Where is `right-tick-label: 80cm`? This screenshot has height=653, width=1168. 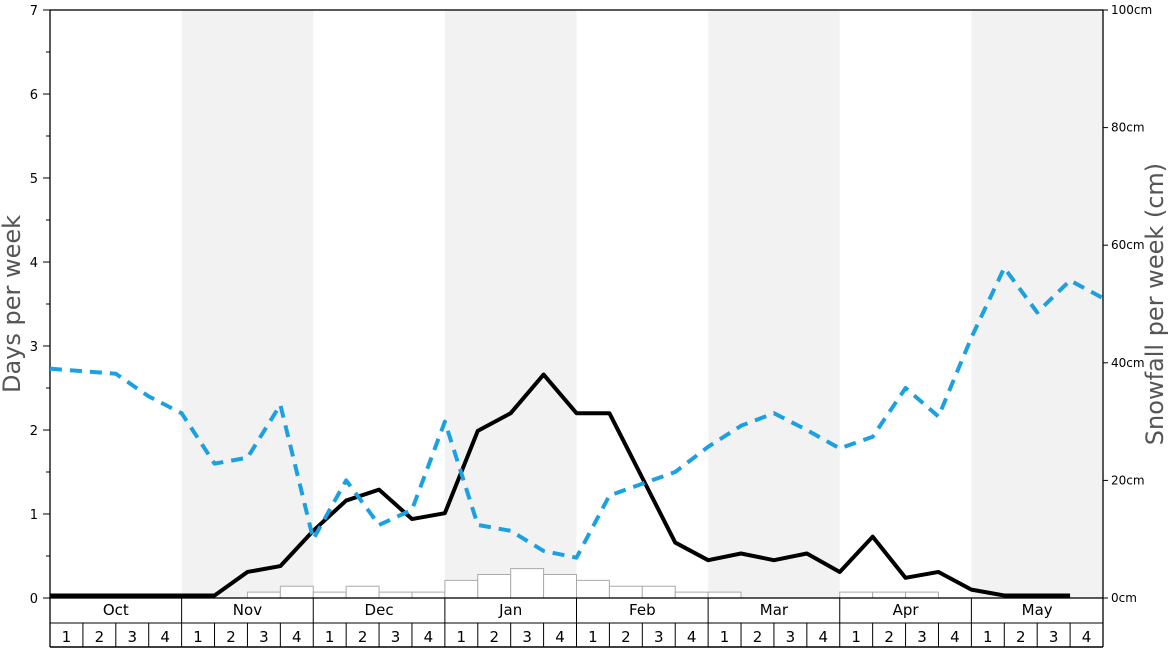
right-tick-label: 80cm is located at coordinates (1128, 128).